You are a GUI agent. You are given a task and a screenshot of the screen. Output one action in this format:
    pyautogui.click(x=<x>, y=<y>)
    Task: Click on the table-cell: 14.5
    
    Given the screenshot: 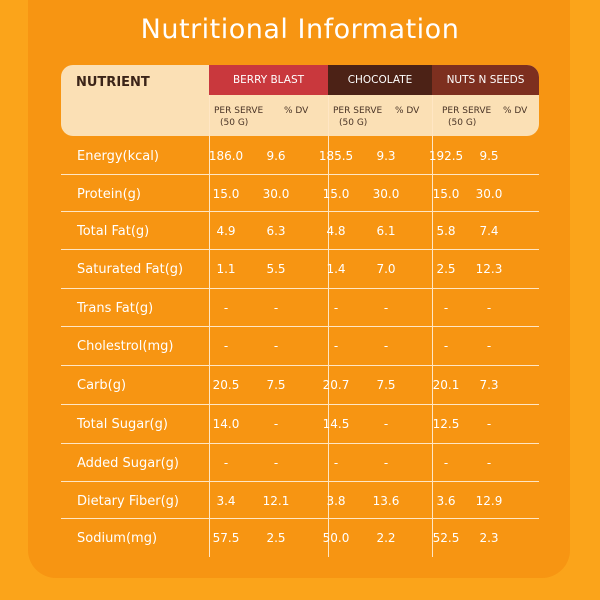 What is the action you would take?
    pyautogui.click(x=336, y=424)
    